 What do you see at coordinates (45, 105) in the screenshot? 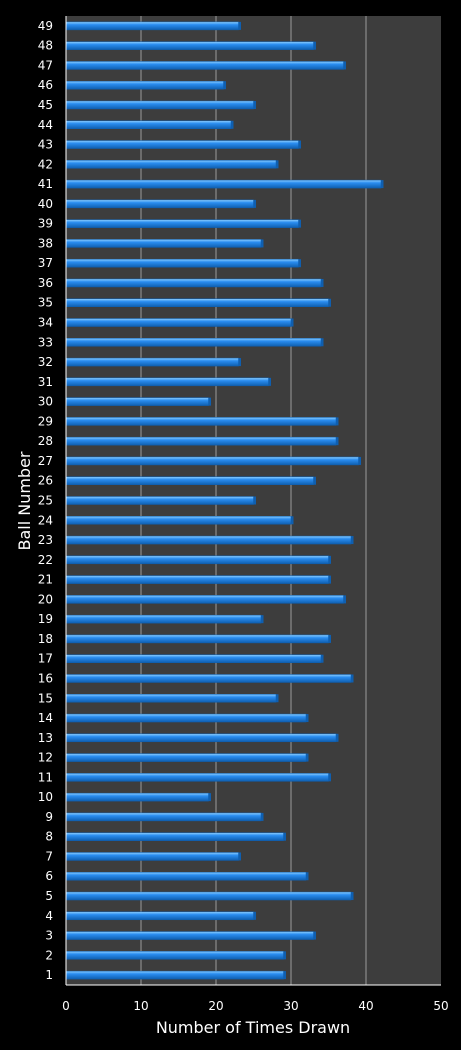
I see `y-tick-label: 45` at bounding box center [45, 105].